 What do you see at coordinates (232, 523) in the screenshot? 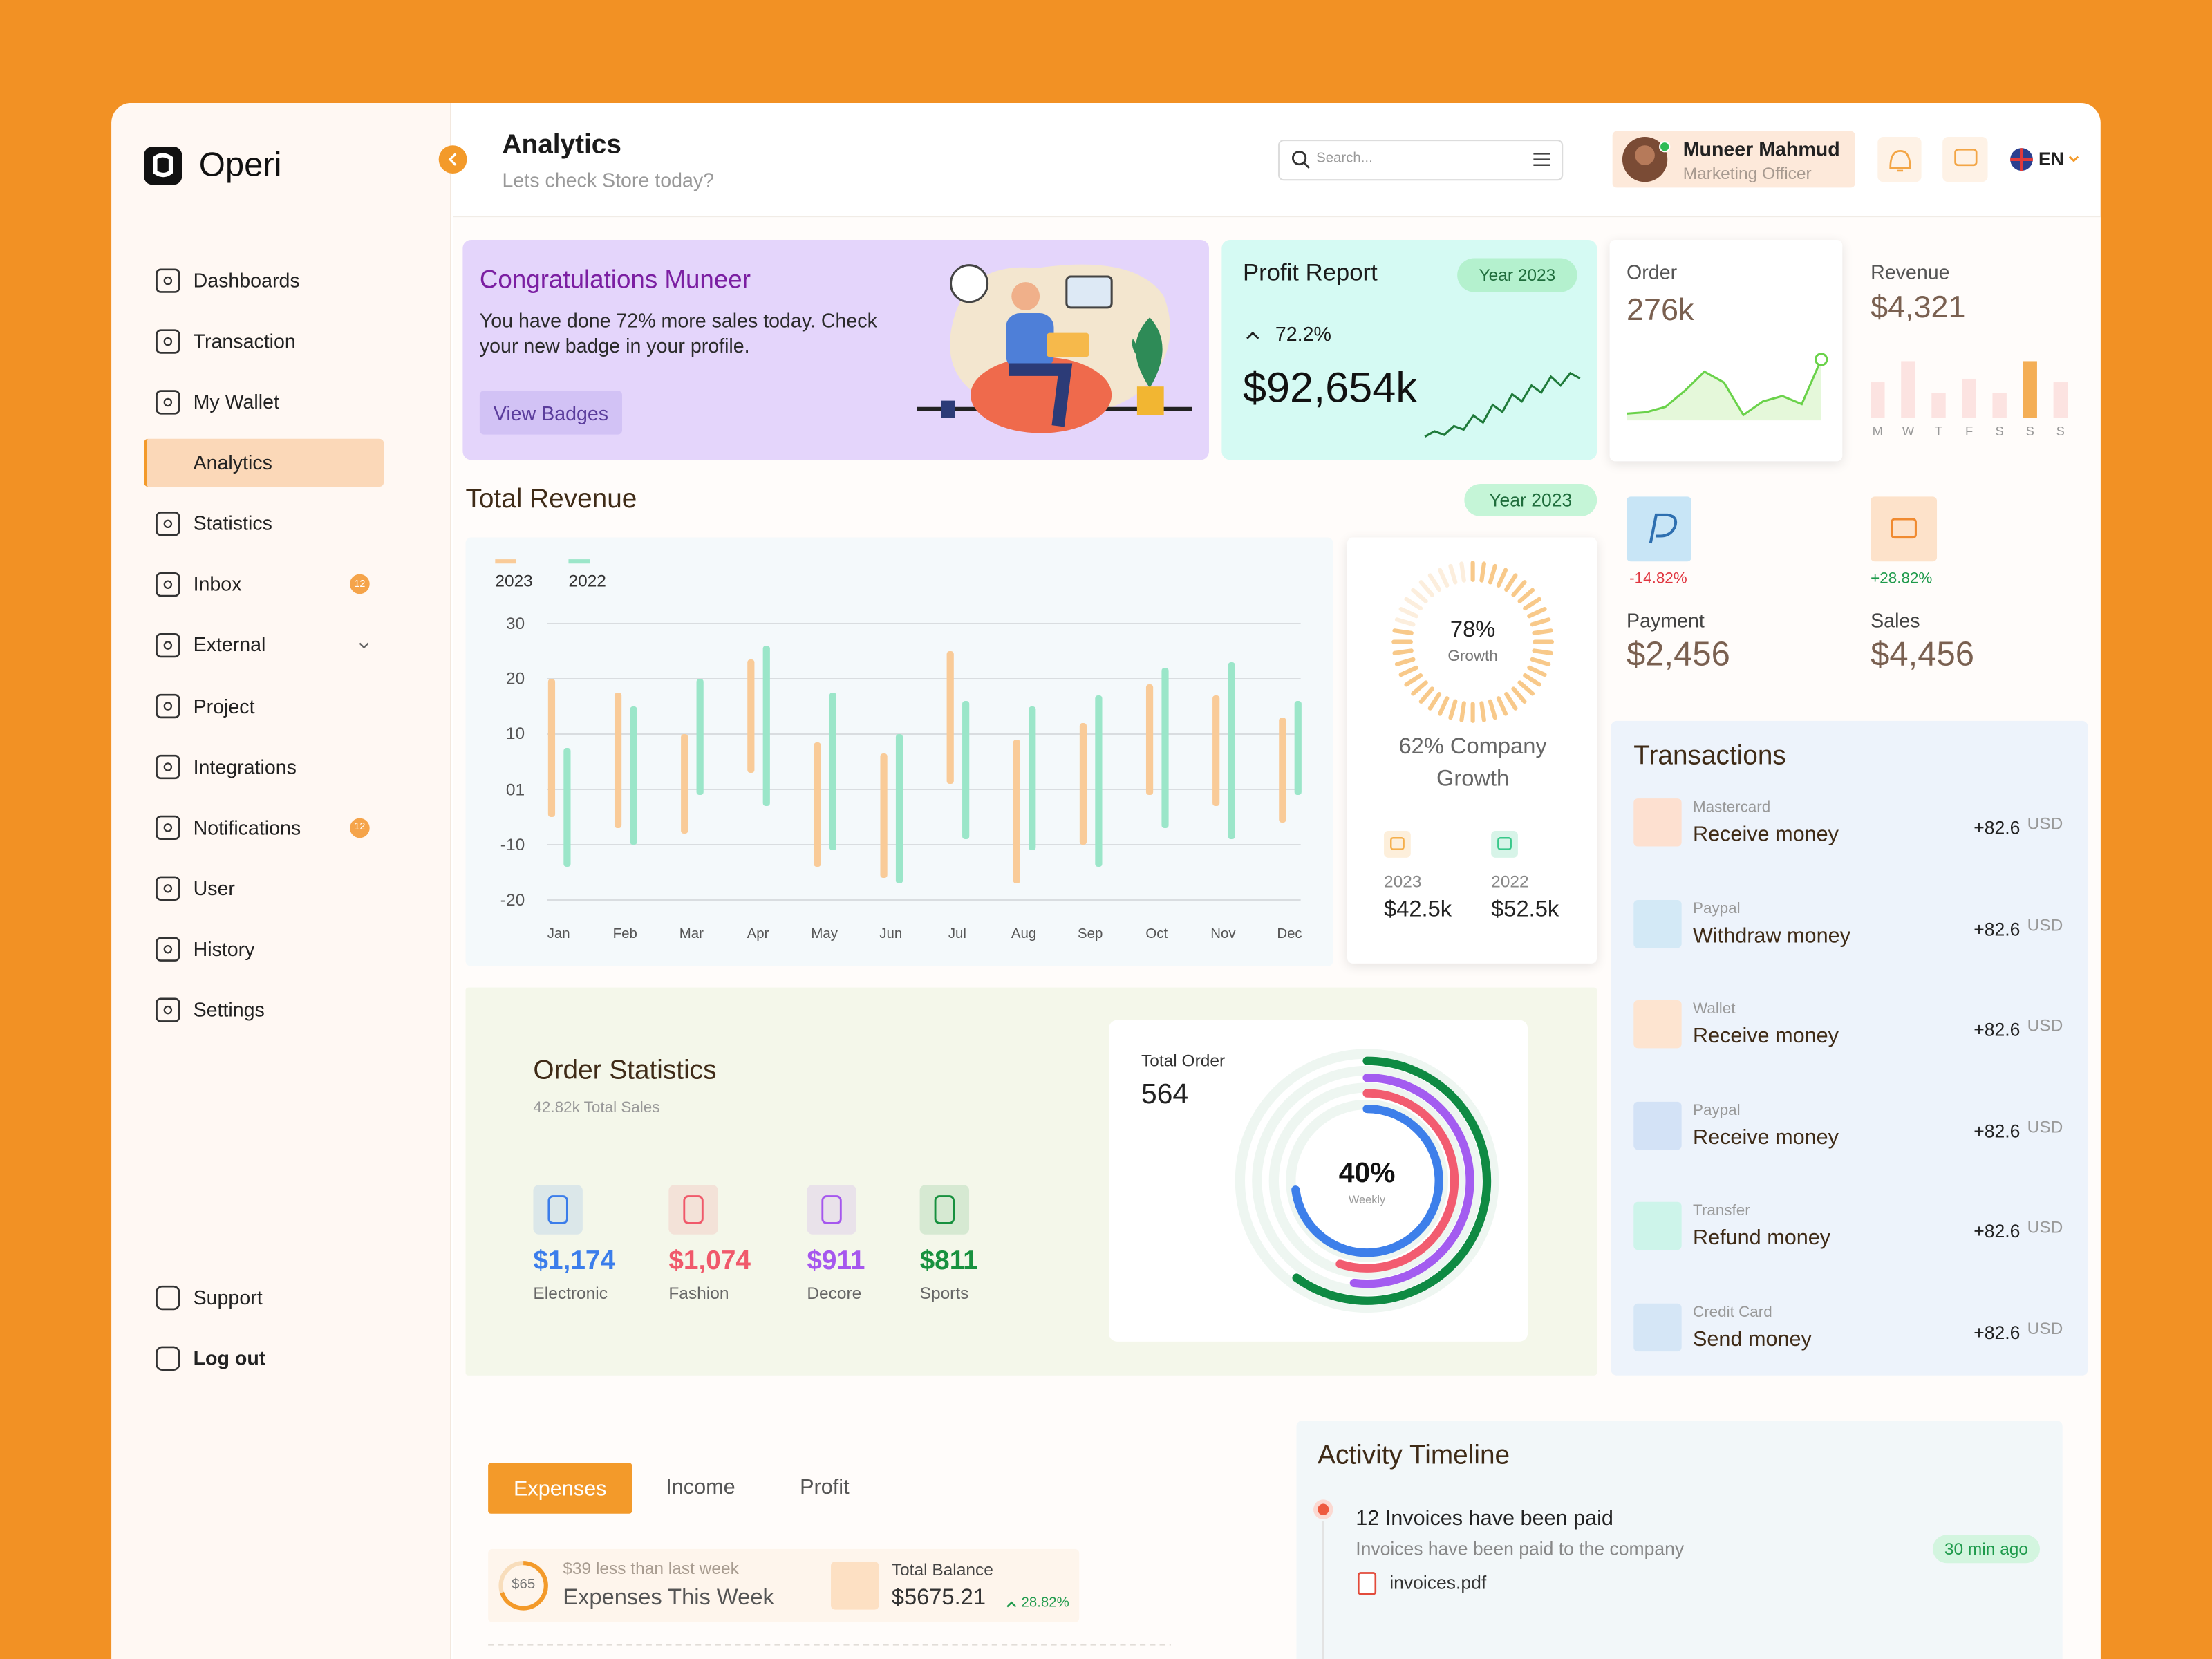
I see `menu-item: Statistics` at bounding box center [232, 523].